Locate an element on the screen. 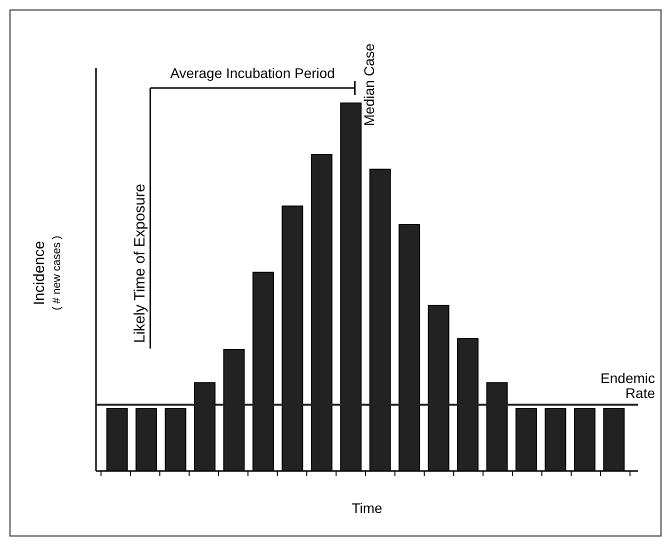  annotation: Median Case is located at coordinates (368, 84).